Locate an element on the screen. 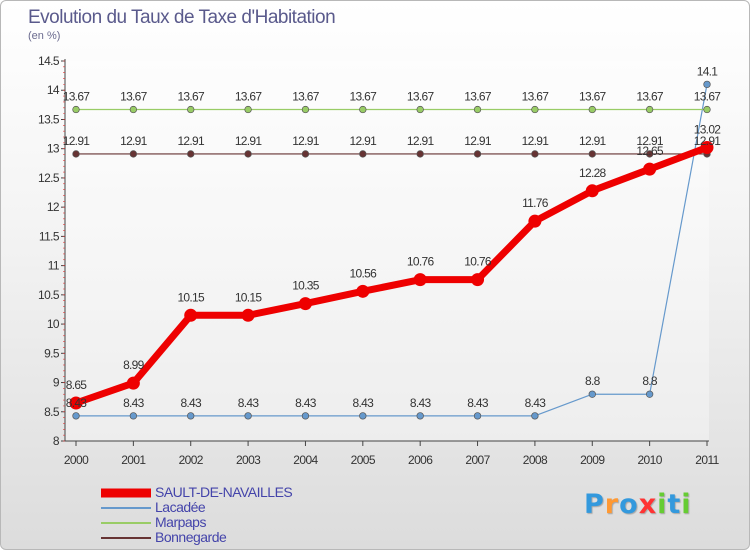  y-tick-label: 11.5 is located at coordinates (49, 236).